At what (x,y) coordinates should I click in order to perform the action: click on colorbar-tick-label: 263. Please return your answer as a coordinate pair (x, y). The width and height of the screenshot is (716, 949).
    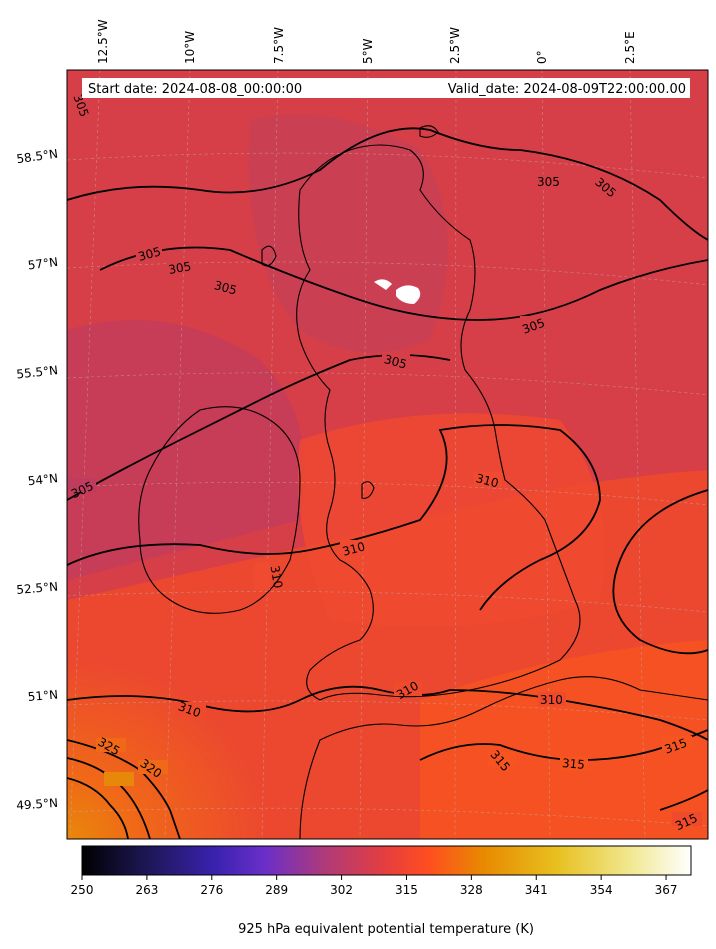
    Looking at the image, I should click on (146, 890).